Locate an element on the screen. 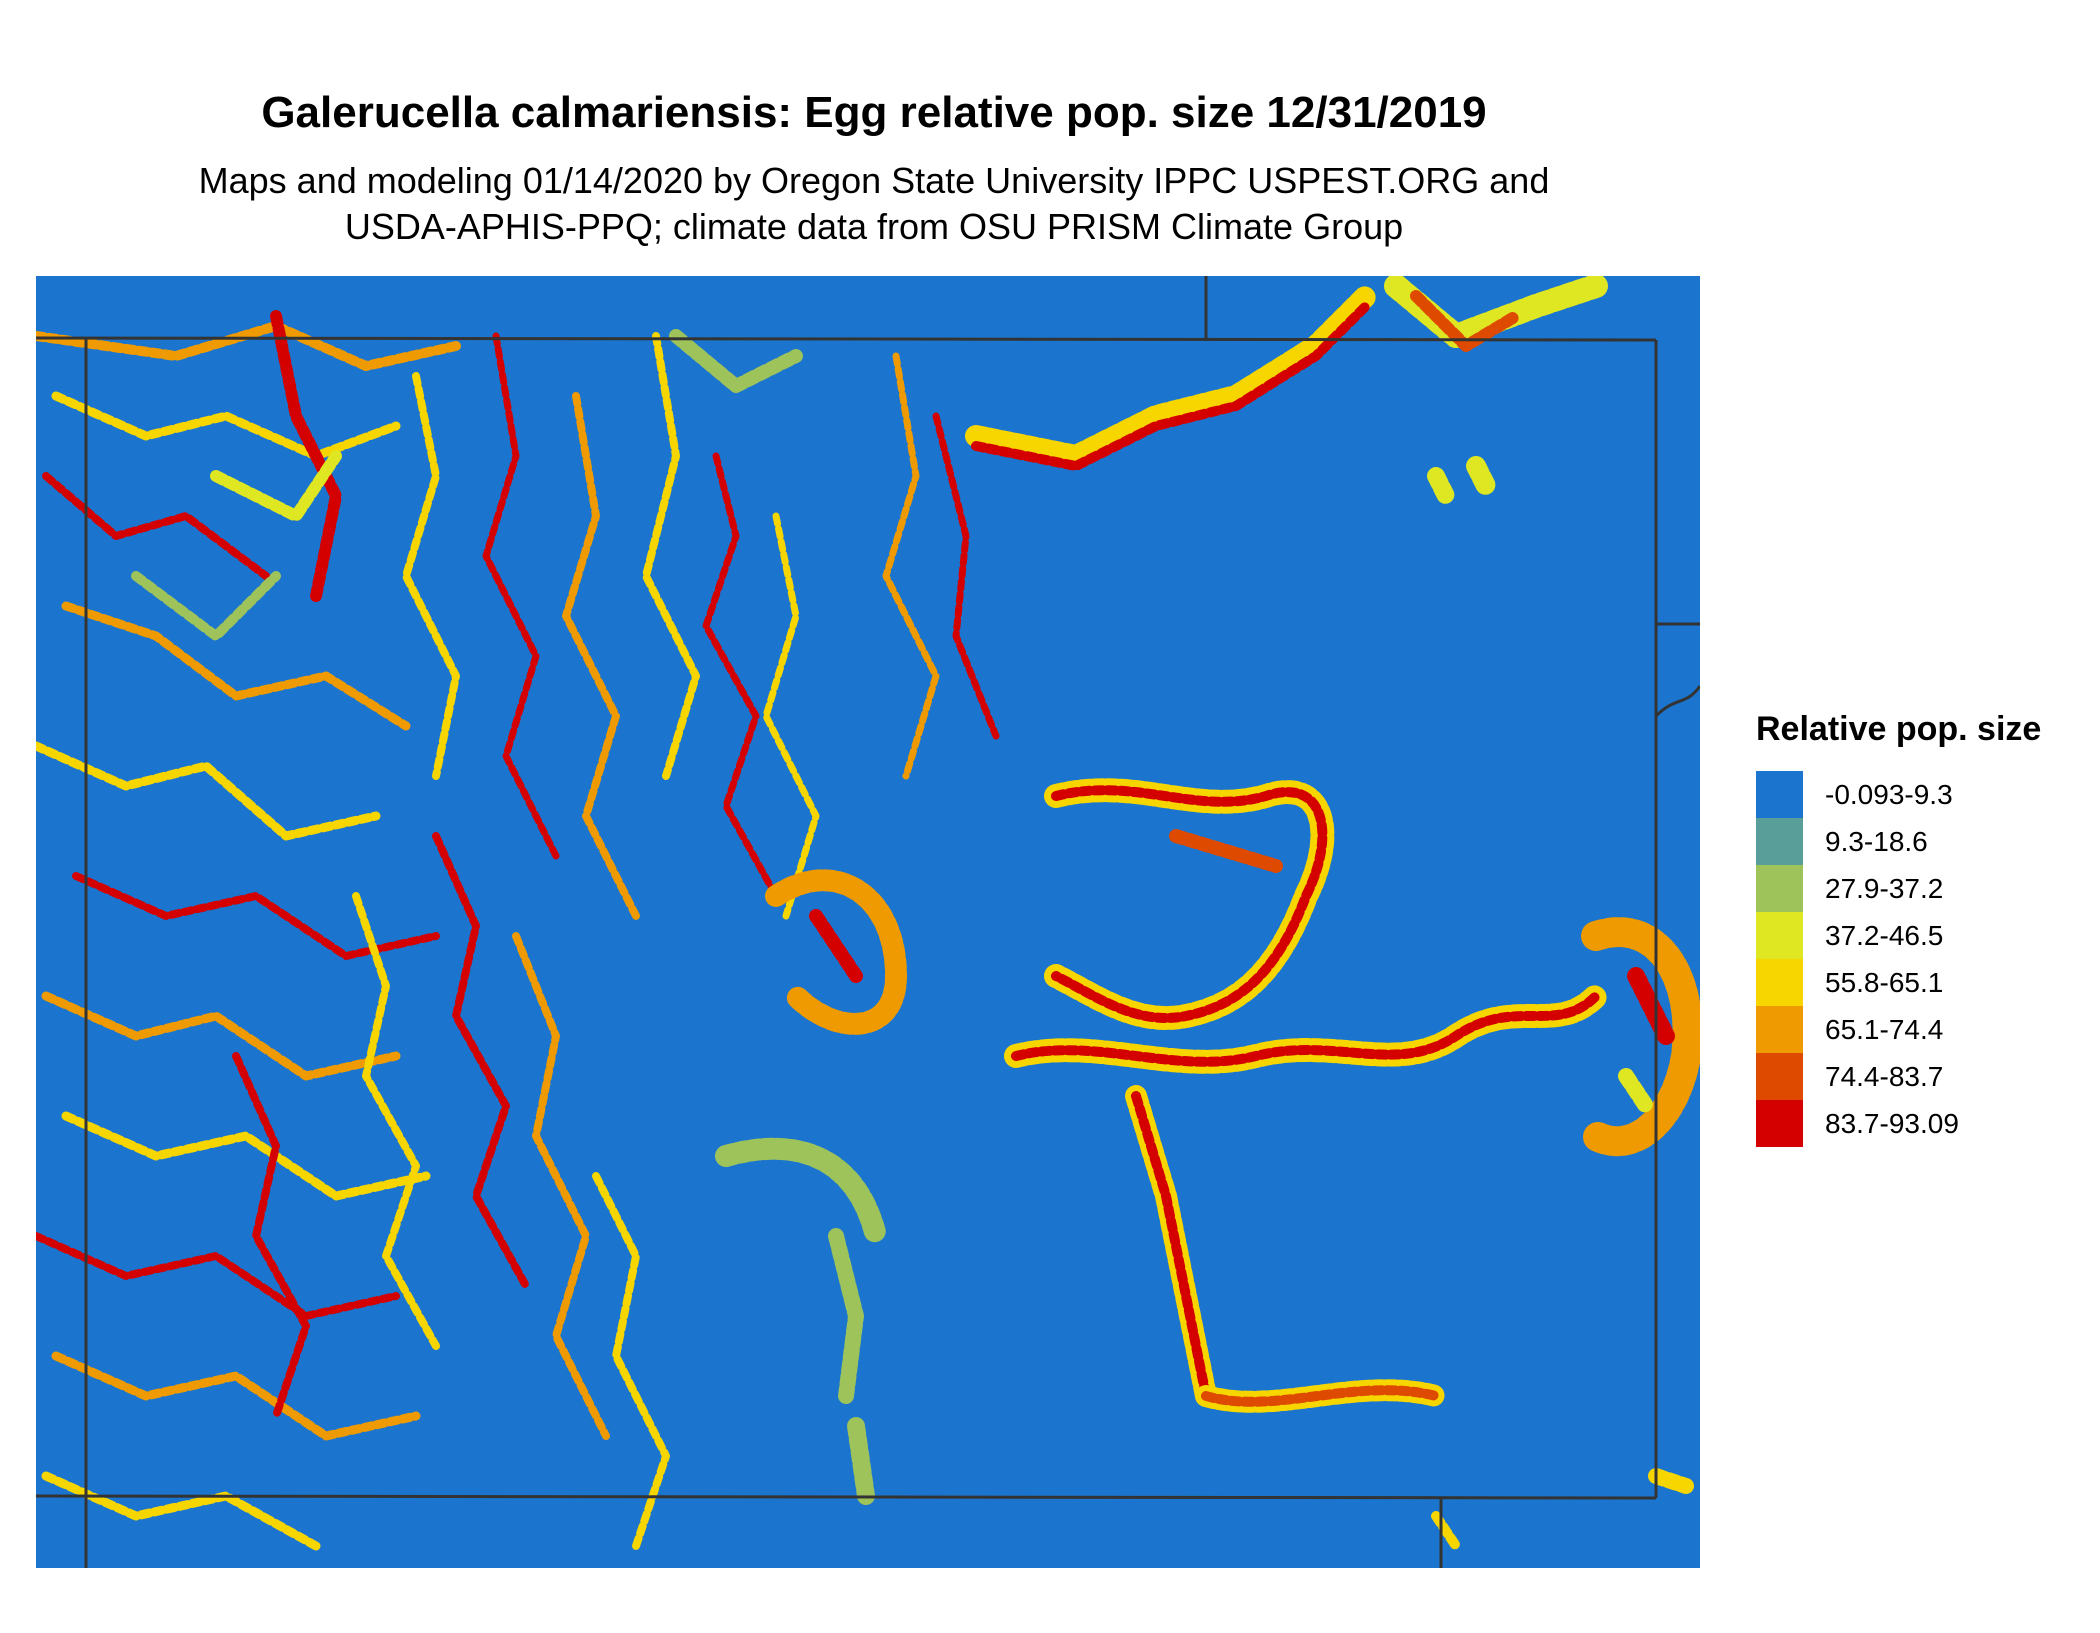 Image resolution: width=2100 pixels, height=1633 pixels. legend-item: -0.093-9.3 is located at coordinates (1898, 794).